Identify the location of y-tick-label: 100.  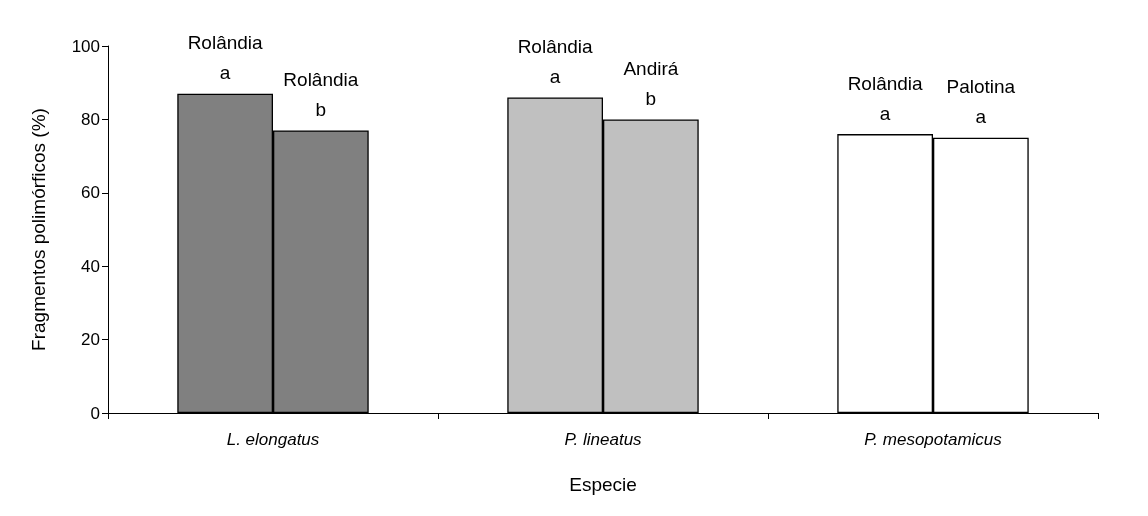
(85, 46).